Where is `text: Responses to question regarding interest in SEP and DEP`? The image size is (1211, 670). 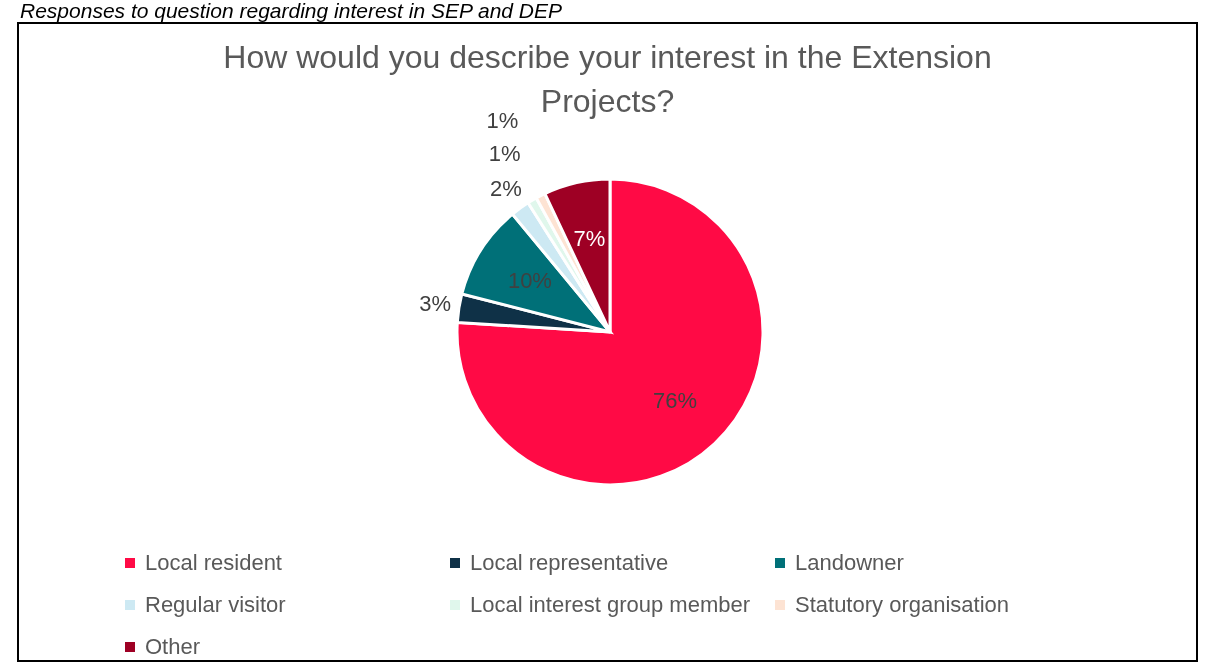
text: Responses to question regarding interest in SEP and DEP is located at coordinates (291, 11).